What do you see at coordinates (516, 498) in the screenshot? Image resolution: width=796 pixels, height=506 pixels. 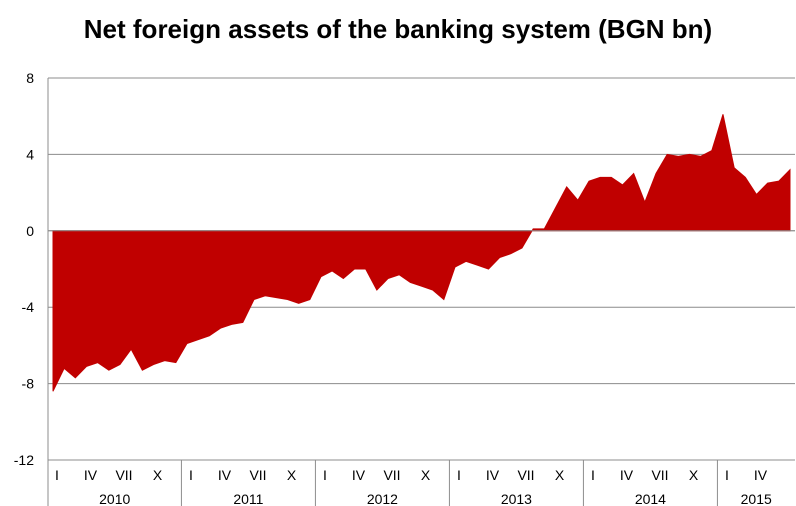 I see `year-label-2013: 2013` at bounding box center [516, 498].